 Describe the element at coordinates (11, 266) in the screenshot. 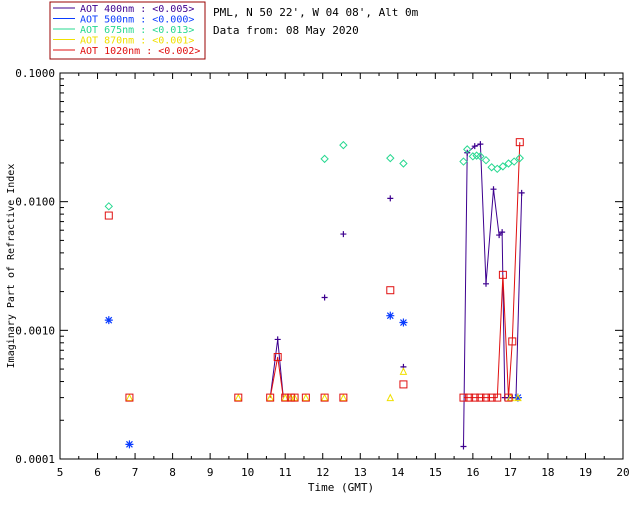

I see `y-axis-label: Imaginary Part of Refractive Index` at that location.